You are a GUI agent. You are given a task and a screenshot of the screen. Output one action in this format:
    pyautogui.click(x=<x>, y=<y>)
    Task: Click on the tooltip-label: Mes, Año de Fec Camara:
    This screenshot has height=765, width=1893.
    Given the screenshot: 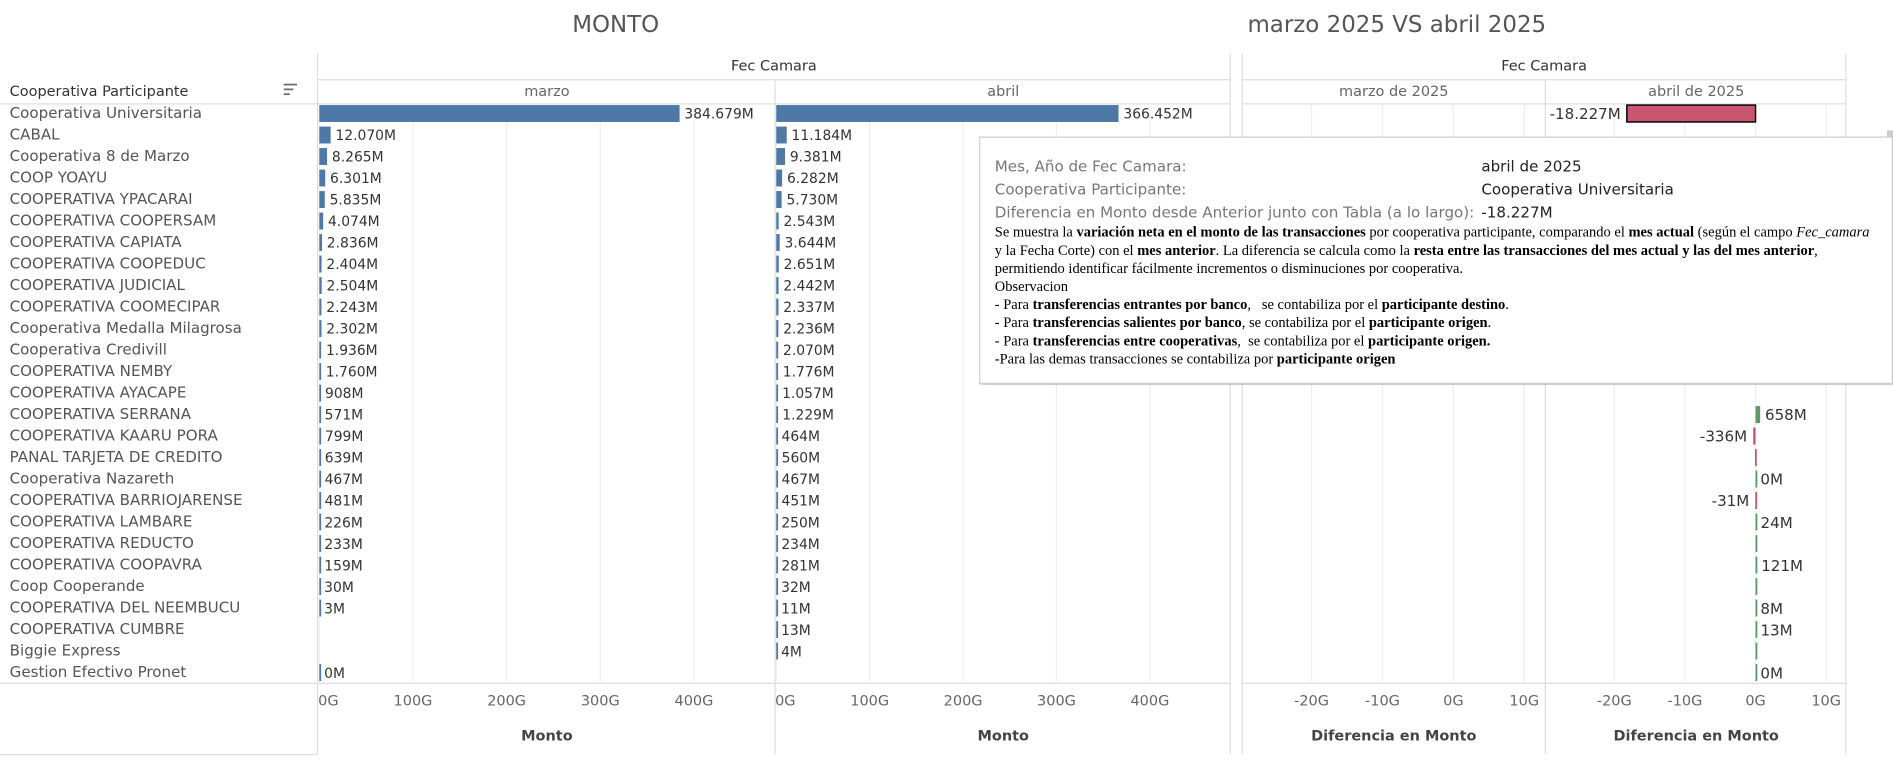 What is the action you would take?
    pyautogui.click(x=1090, y=166)
    